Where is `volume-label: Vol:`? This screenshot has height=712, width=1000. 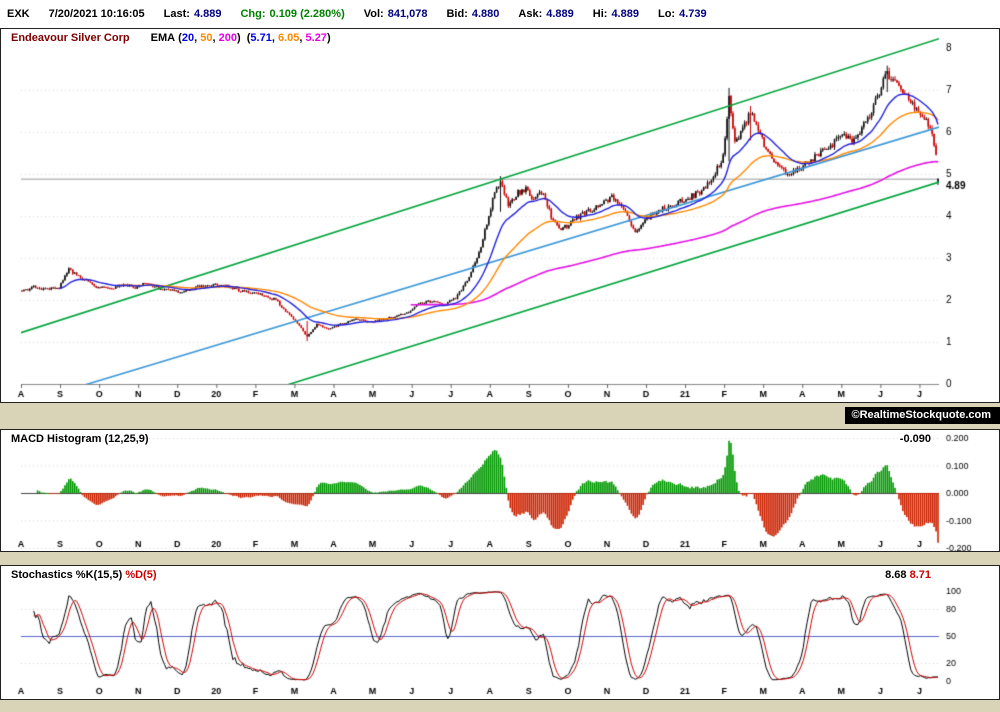
volume-label: Vol: is located at coordinates (373, 14).